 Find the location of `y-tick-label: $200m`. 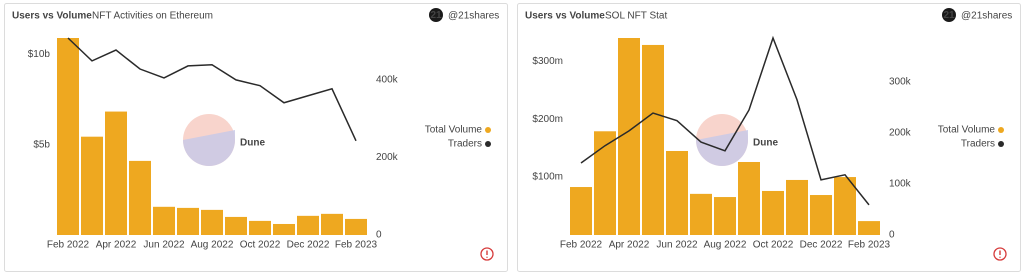

y-tick-label: $200m is located at coordinates (547, 119).